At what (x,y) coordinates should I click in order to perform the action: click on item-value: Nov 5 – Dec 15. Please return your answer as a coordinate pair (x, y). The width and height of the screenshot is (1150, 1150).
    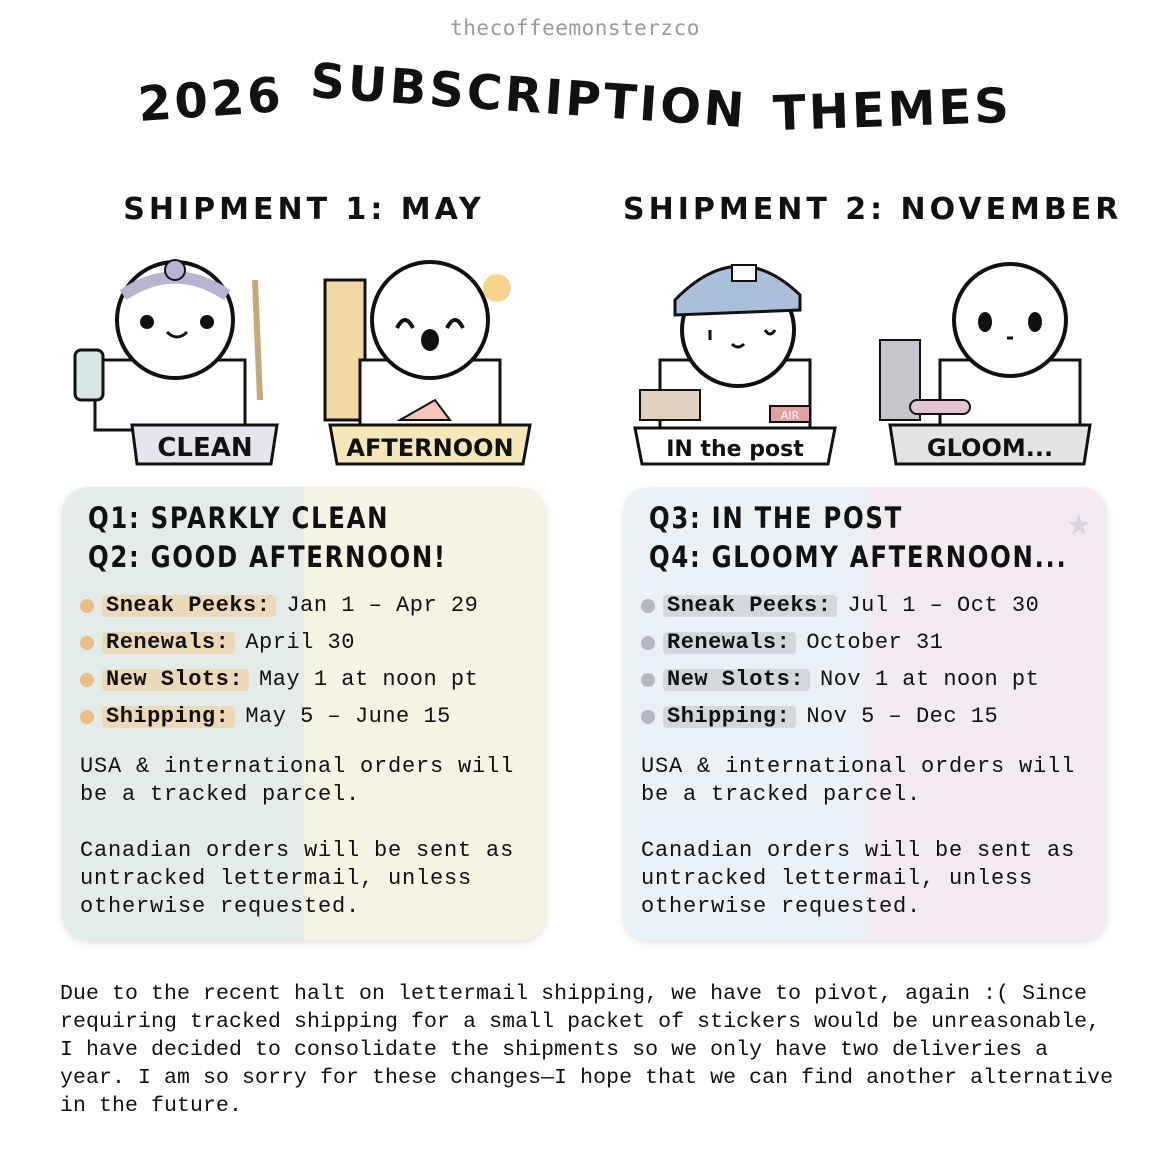
    Looking at the image, I should click on (902, 716).